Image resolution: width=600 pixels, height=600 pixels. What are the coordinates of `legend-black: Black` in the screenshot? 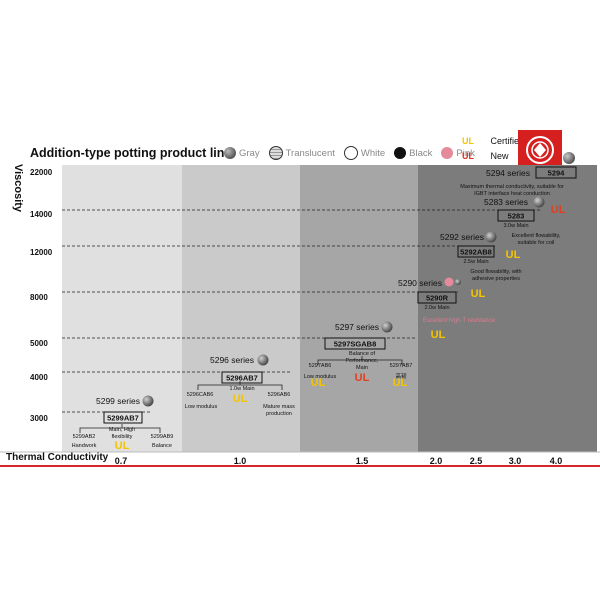 It's located at (421, 153).